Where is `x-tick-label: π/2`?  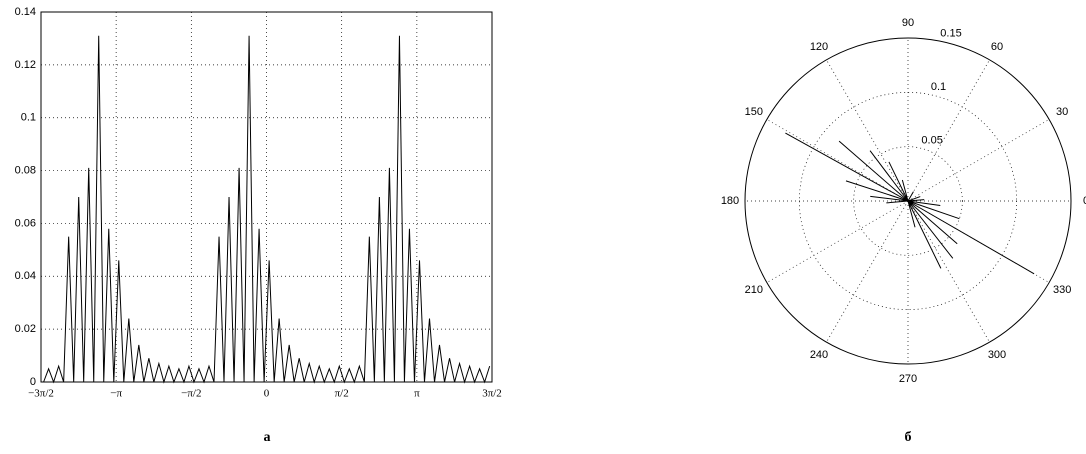 x-tick-label: π/2 is located at coordinates (342, 394).